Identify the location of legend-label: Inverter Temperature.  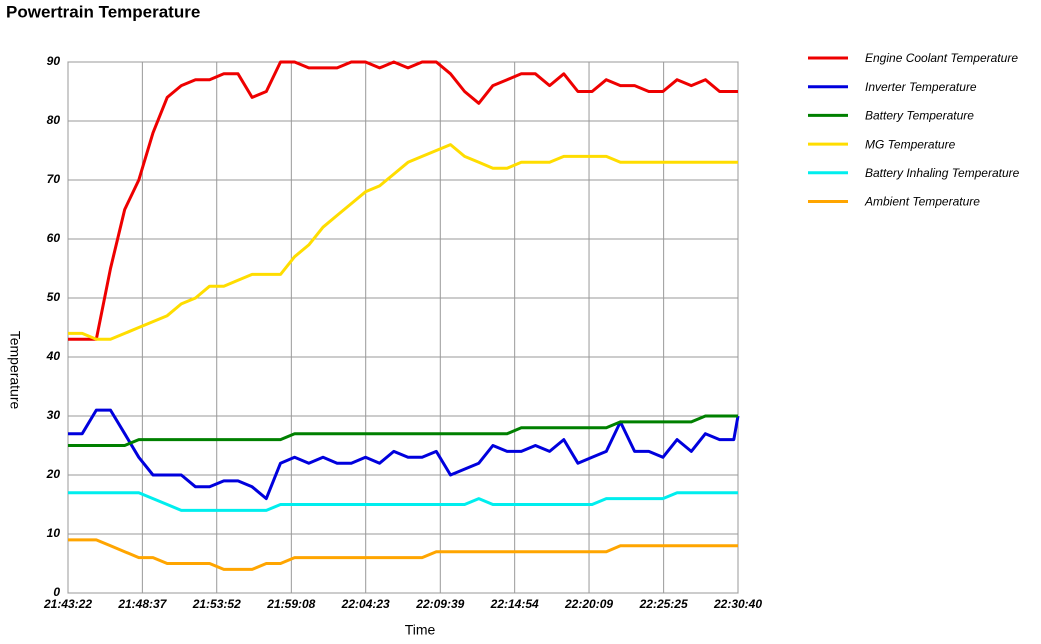
(921, 87).